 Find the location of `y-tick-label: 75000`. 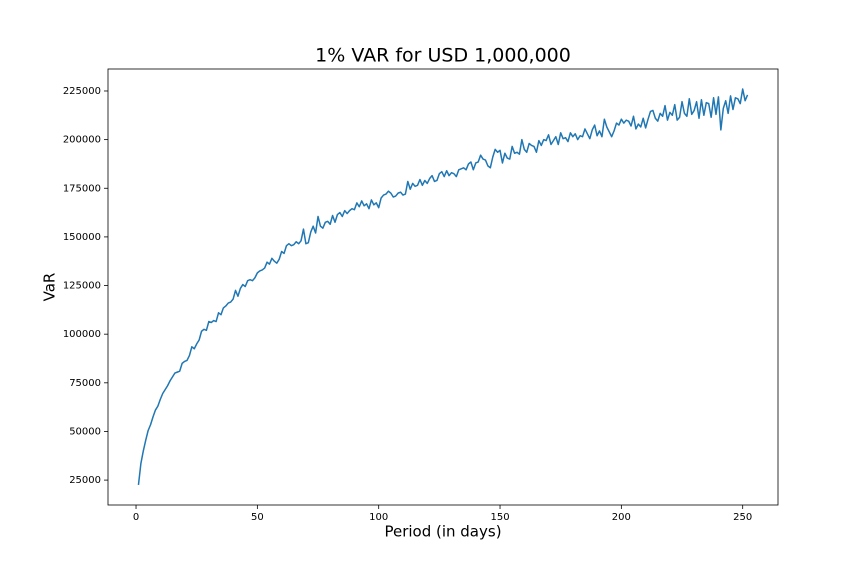

y-tick-label: 75000 is located at coordinates (85, 383).